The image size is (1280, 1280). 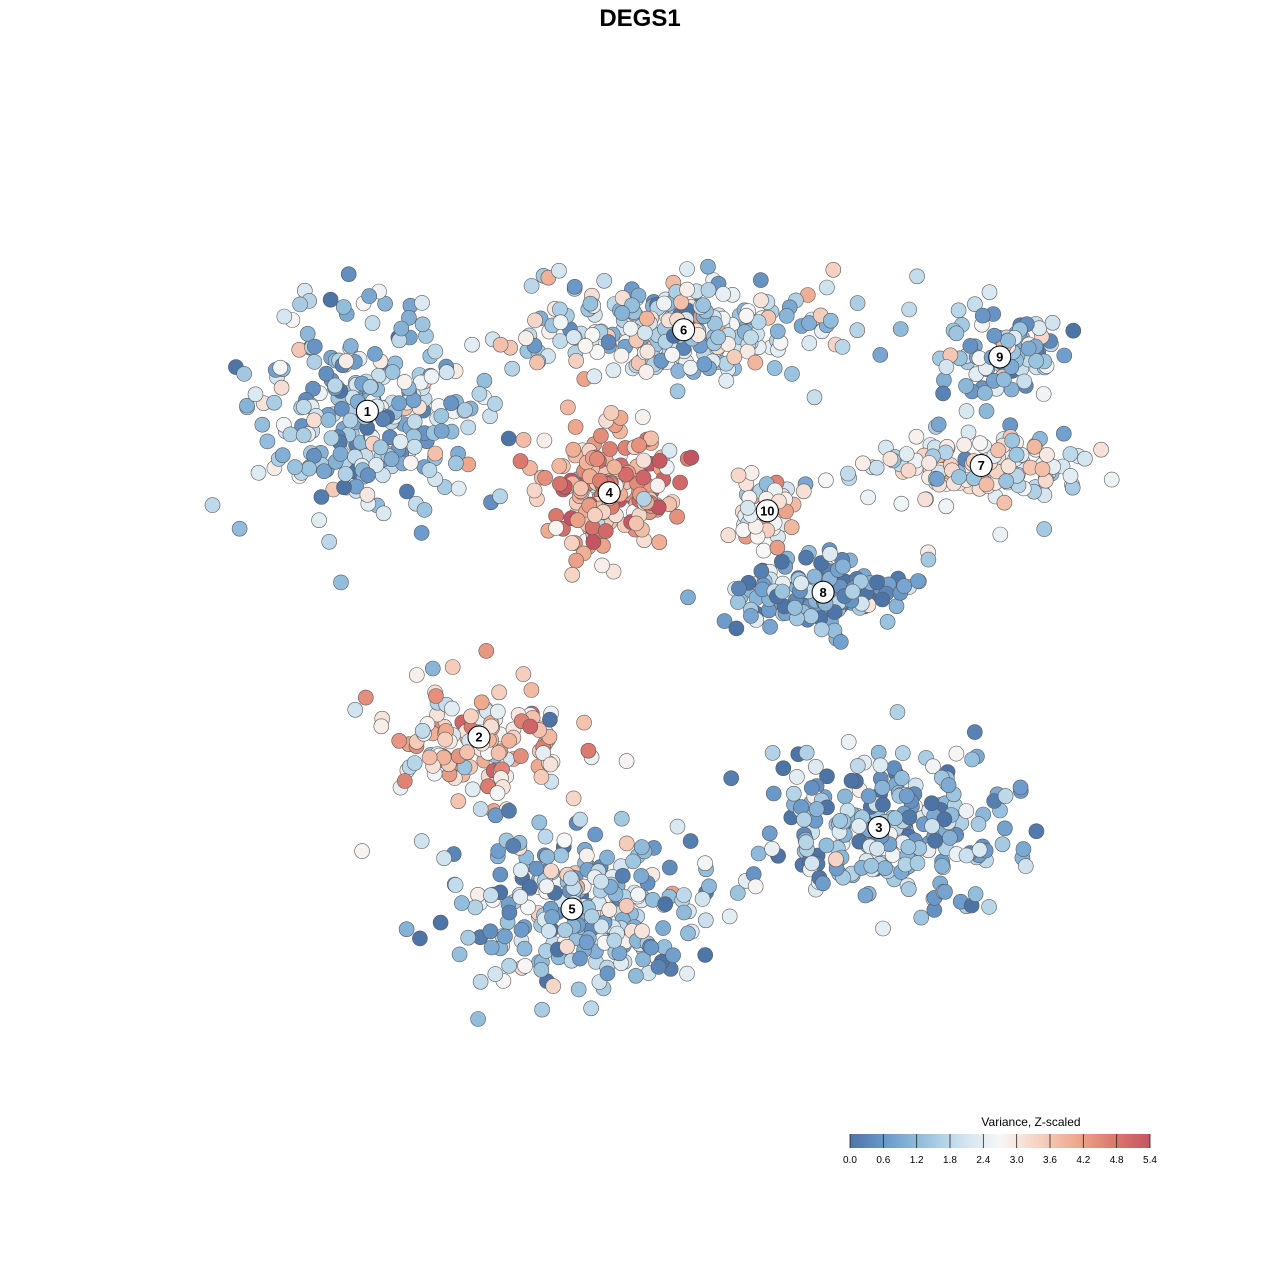 What do you see at coordinates (878, 827) in the screenshot?
I see `cluster-label-text: 3` at bounding box center [878, 827].